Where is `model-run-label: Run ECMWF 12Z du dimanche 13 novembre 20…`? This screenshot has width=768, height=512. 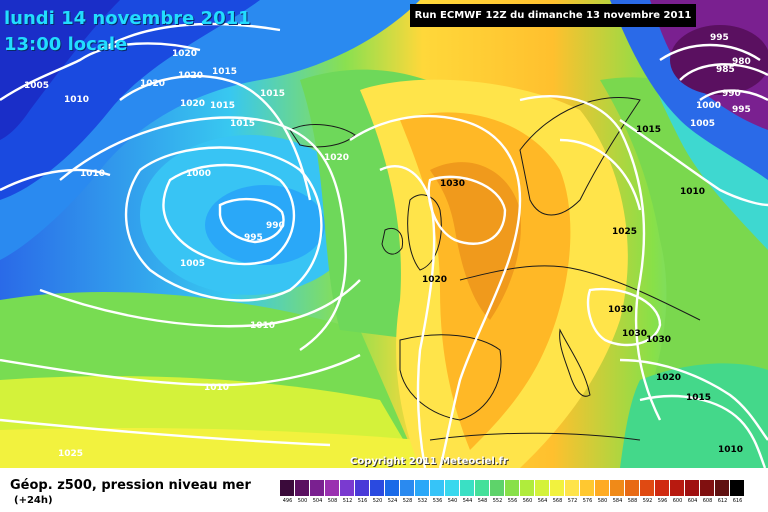
model-run-label: Run ECMWF 12Z du dimanche 13 novembre 20… is located at coordinates (553, 15).